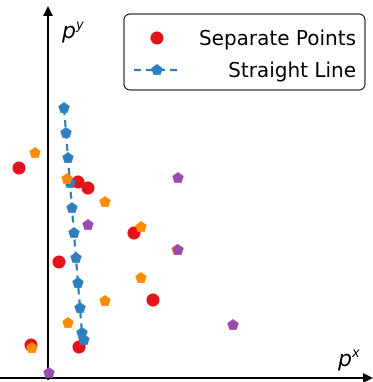 The height and width of the screenshot is (382, 373). What do you see at coordinates (157, 69) in the screenshot?
I see `legend-marker-straight-line` at bounding box center [157, 69].